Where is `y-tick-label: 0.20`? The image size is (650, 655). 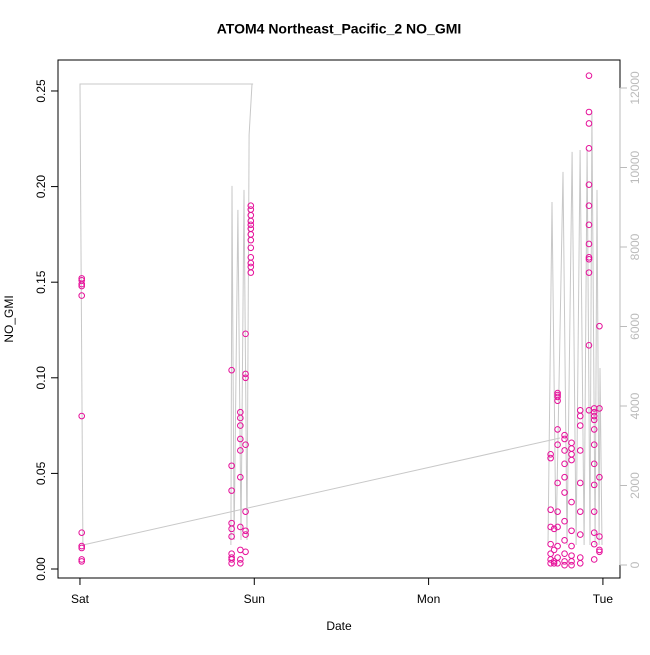
y-tick-label: 0.20 is located at coordinates (41, 187).